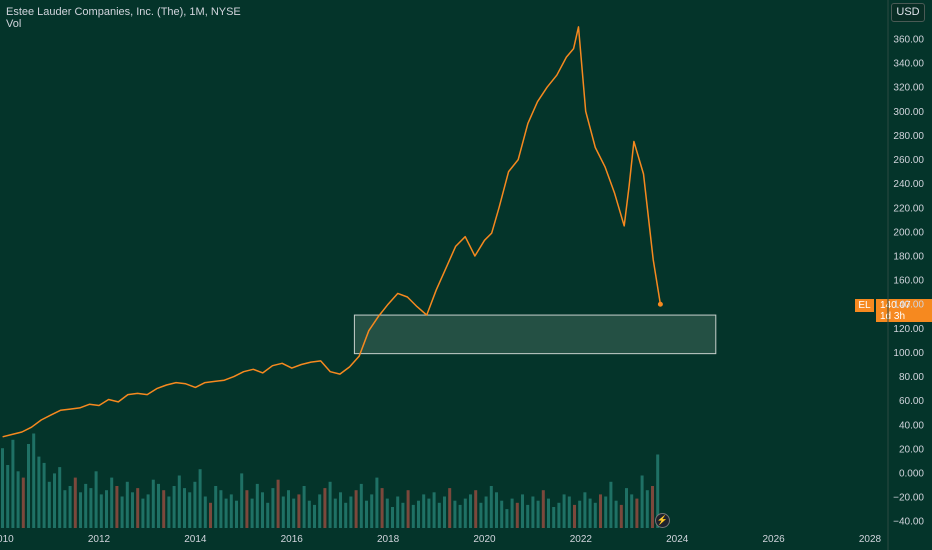  Describe the element at coordinates (195, 539) in the screenshot. I see `x-tick-label: 2014` at that location.